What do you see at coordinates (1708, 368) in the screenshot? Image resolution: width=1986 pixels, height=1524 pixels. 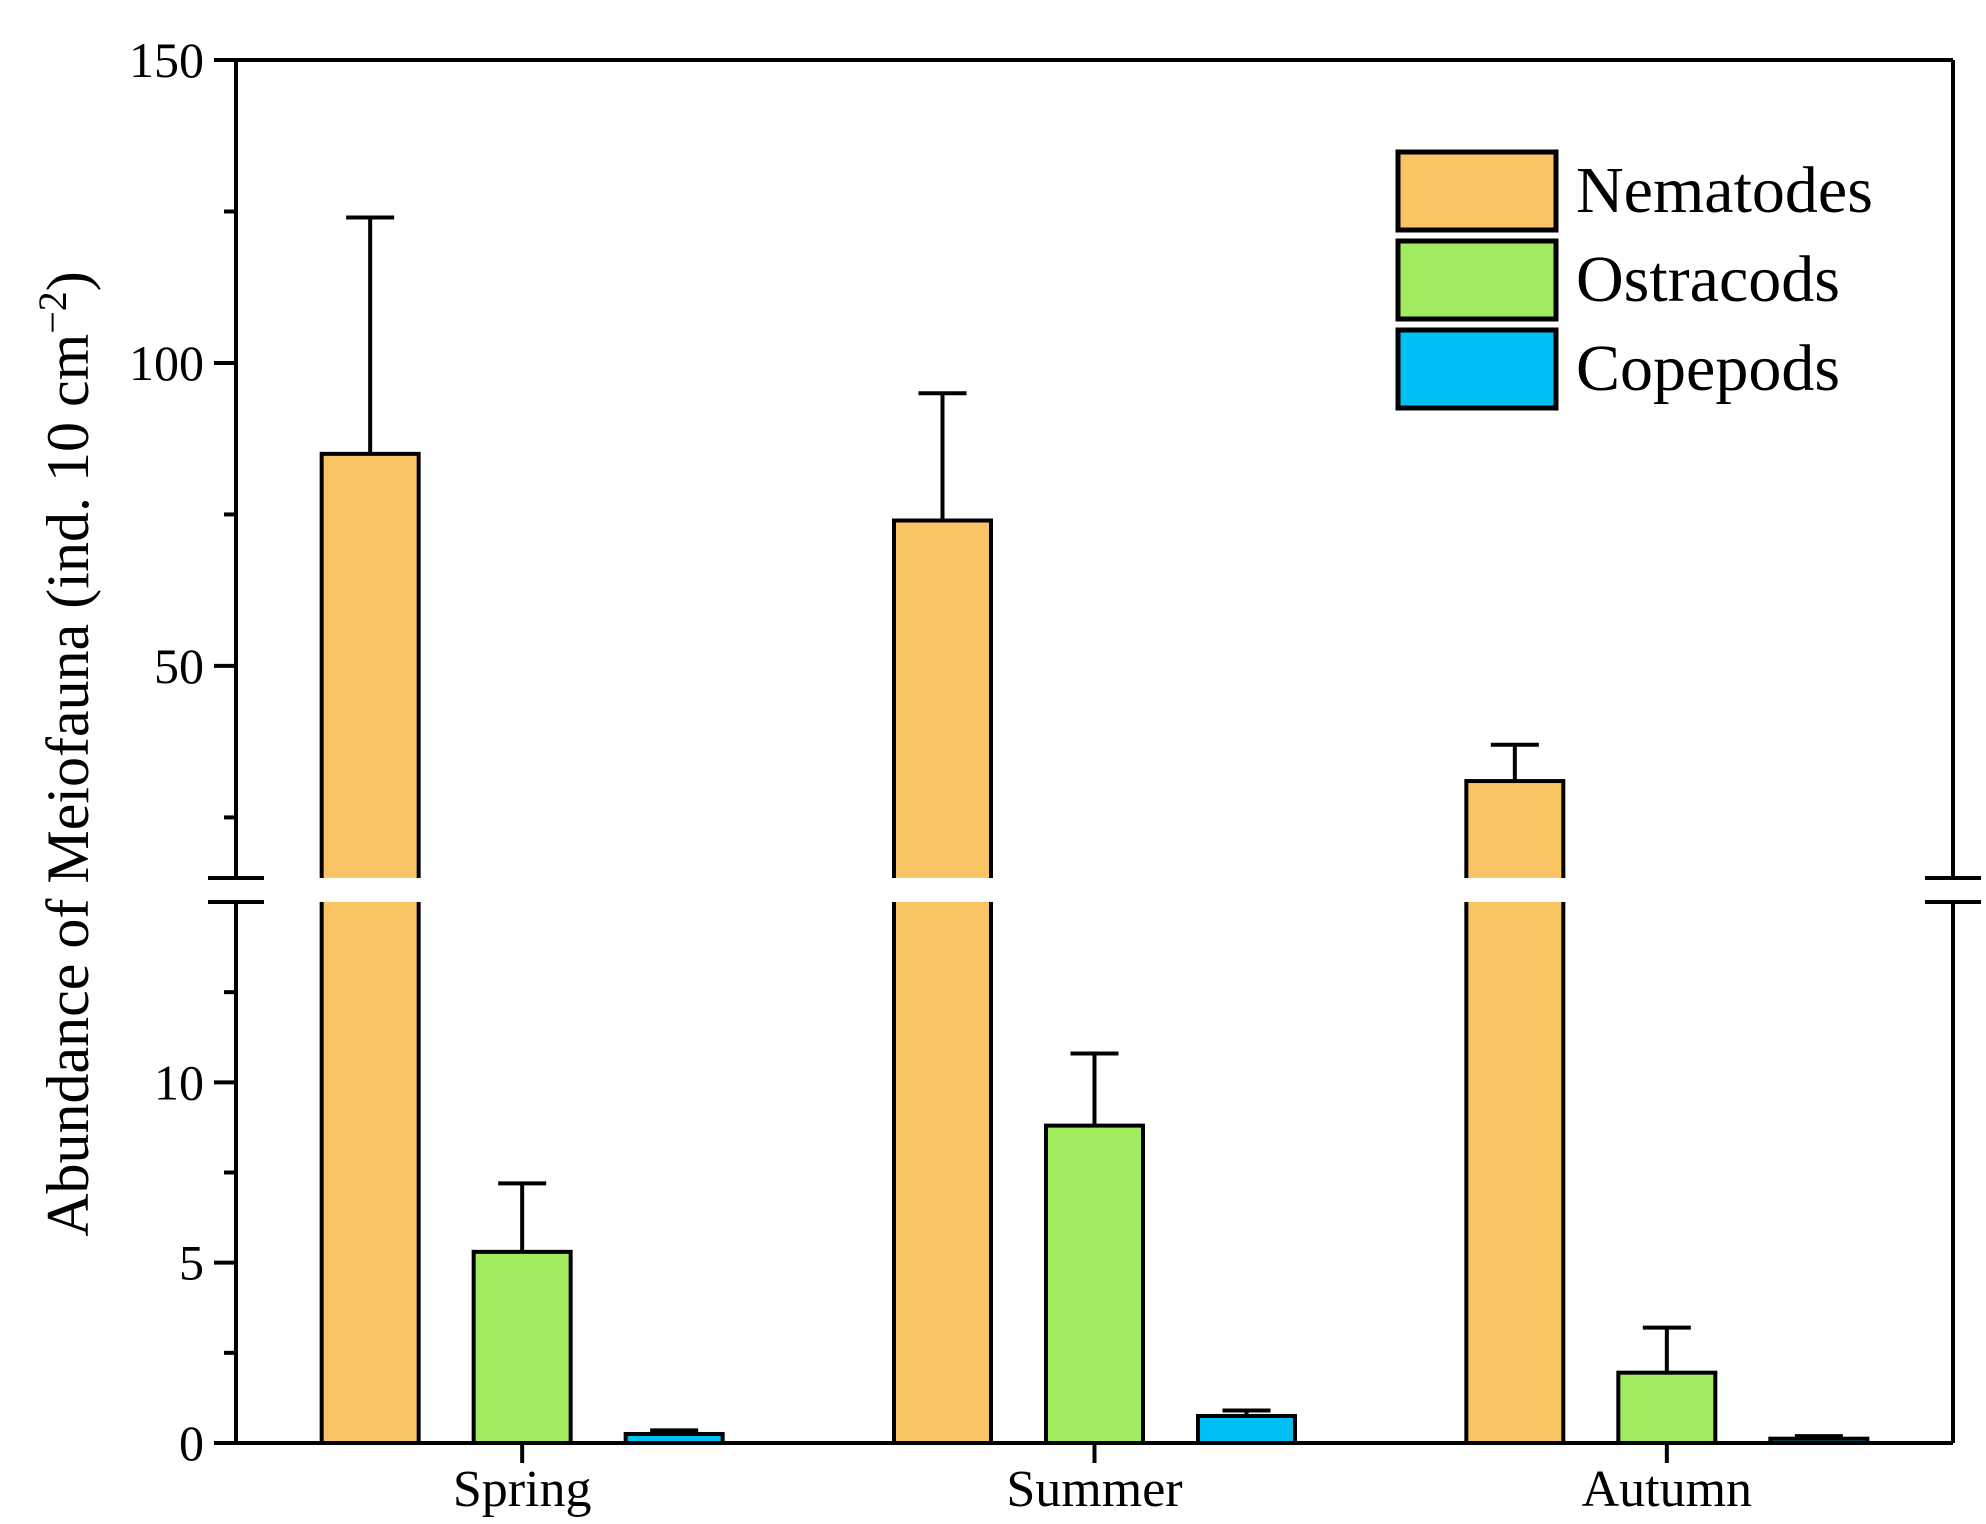 I see `legend-label-copepods: Copepods` at bounding box center [1708, 368].